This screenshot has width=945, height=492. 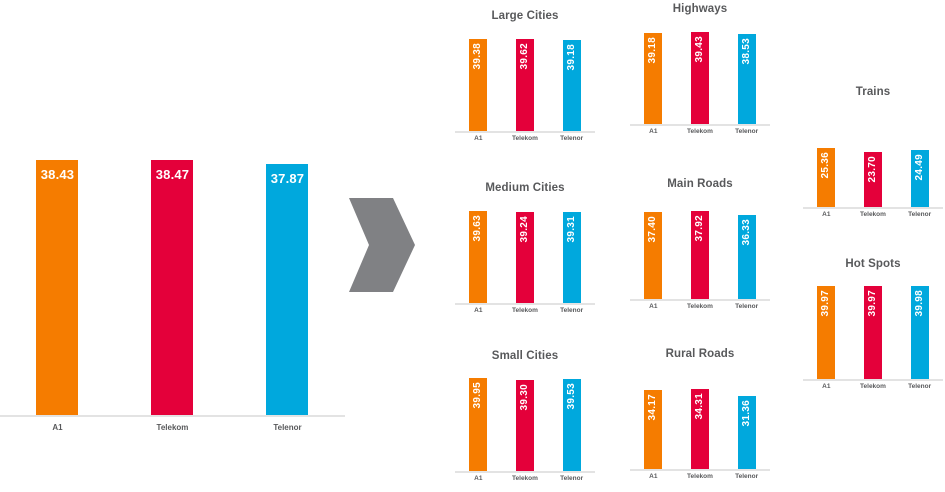 I want to click on bar-value-label: 39.30, so click(x=524, y=397).